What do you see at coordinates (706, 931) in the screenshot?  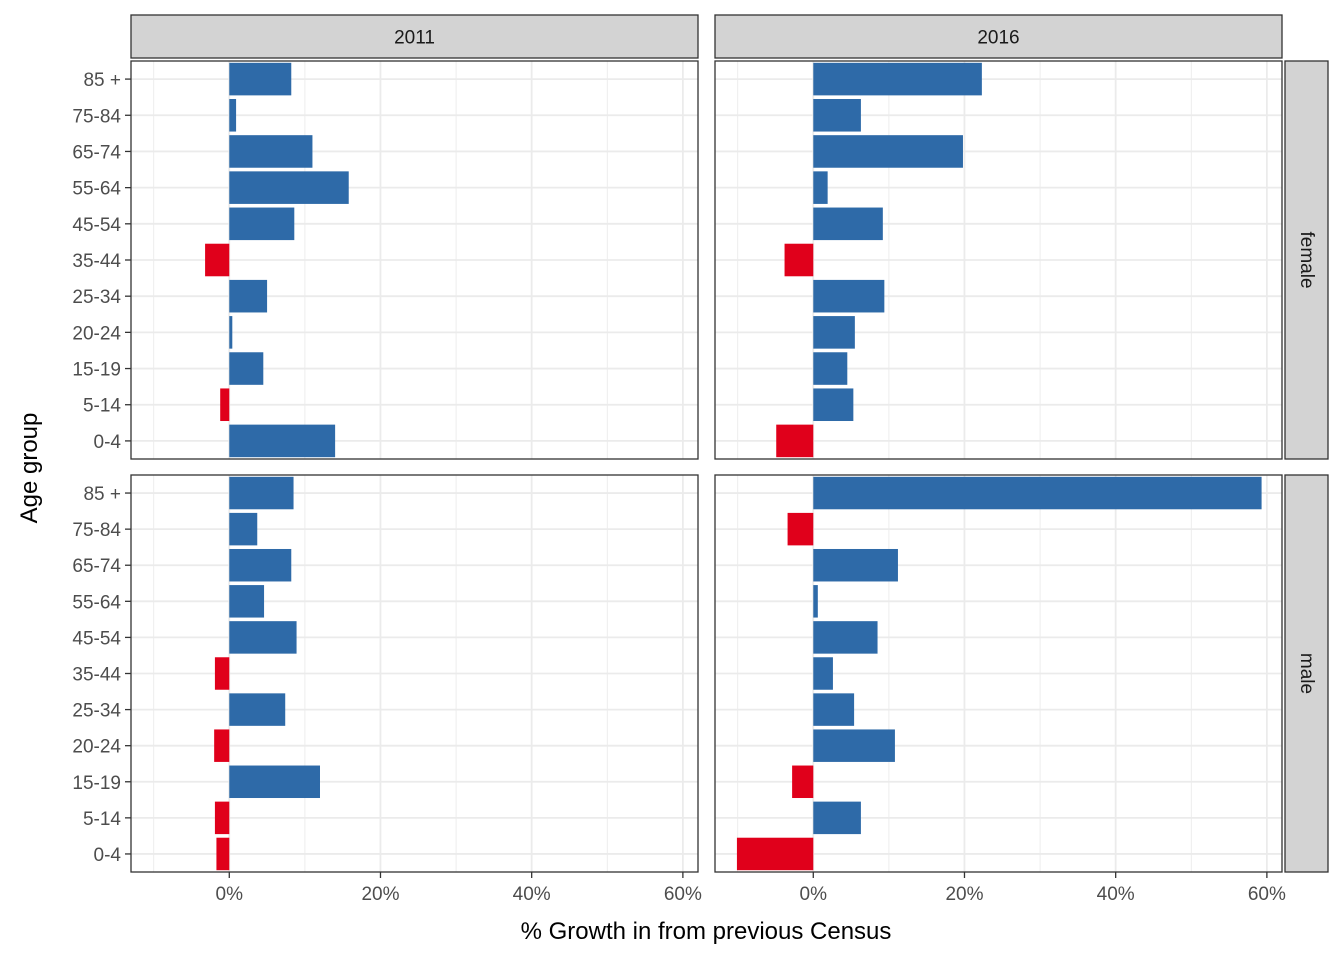 I see `x-axis-title: % Growth in from previous Census` at bounding box center [706, 931].